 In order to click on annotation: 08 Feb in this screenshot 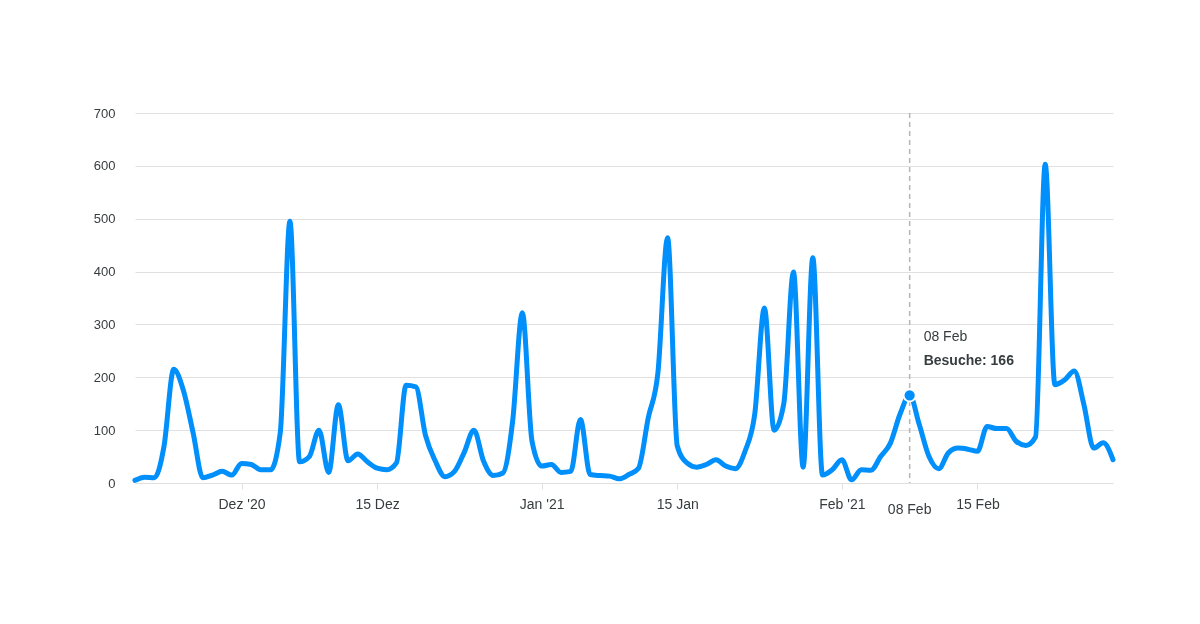, I will do `click(945, 336)`.